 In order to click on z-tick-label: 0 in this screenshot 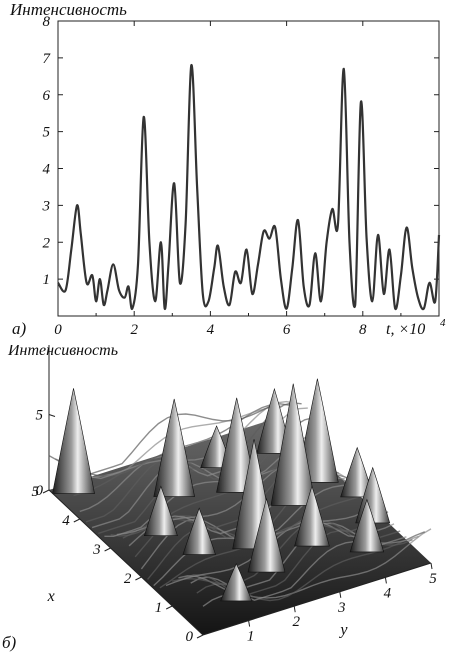, I will do `click(40, 491)`.